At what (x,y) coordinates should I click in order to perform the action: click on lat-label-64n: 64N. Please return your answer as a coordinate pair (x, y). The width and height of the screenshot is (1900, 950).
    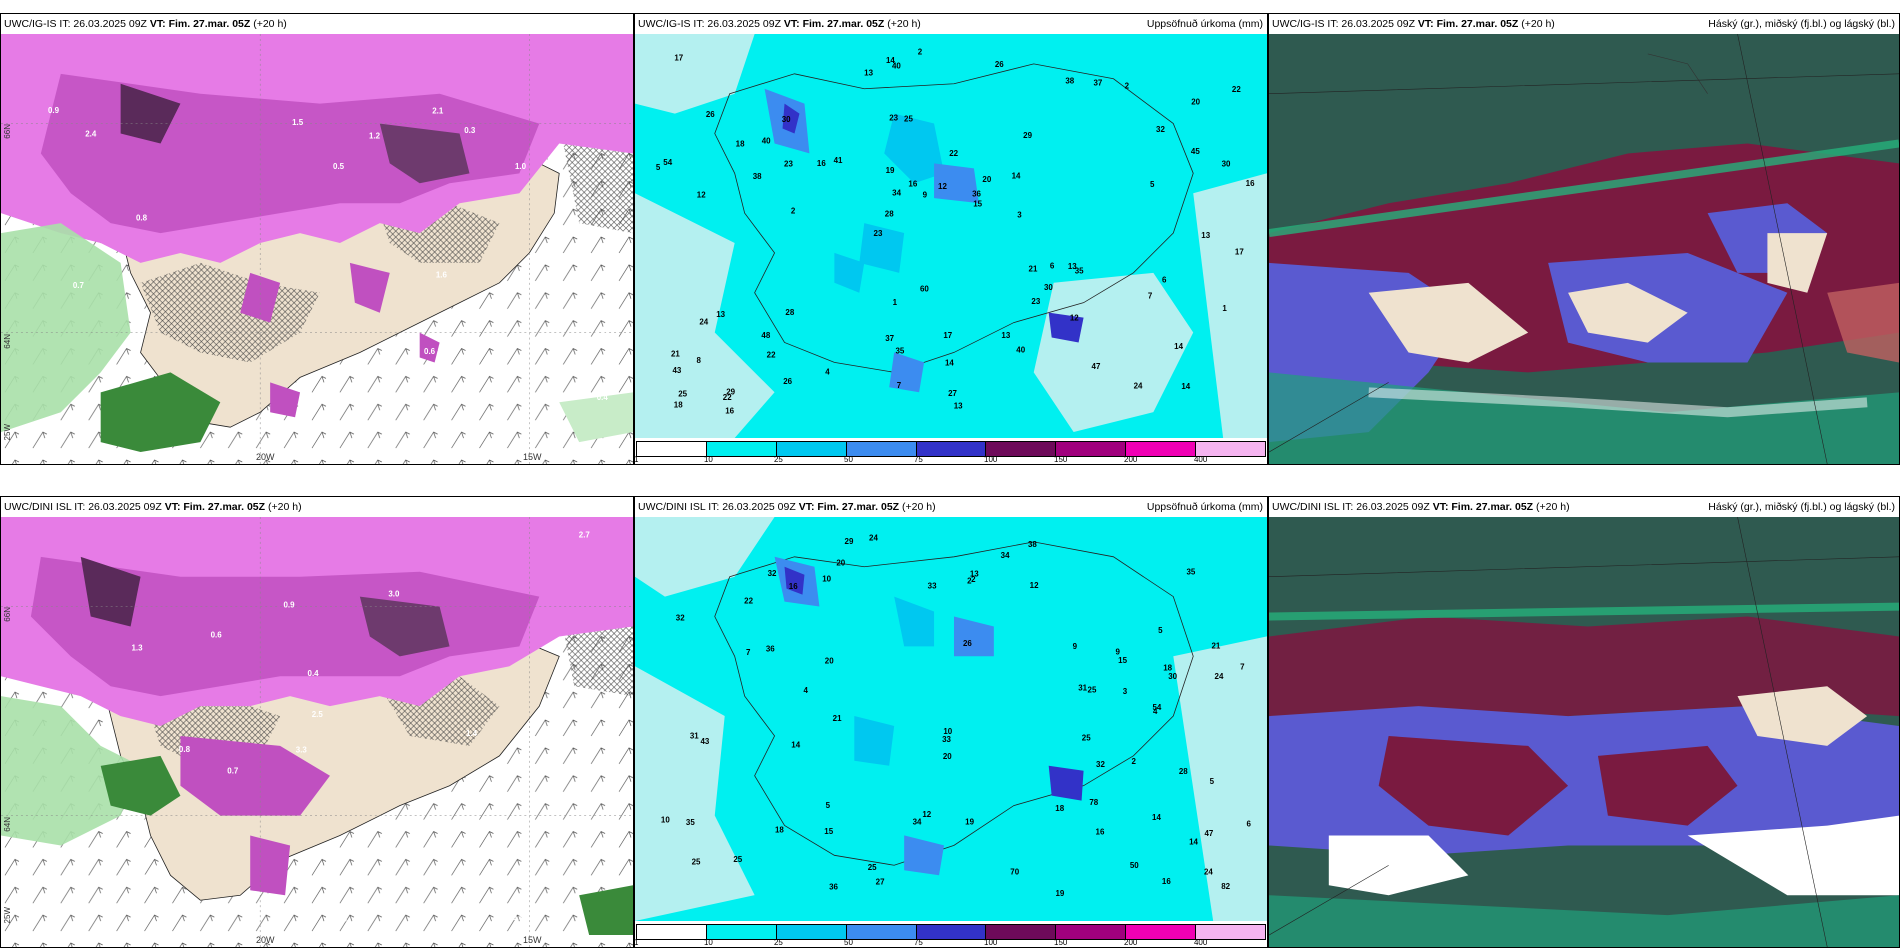
    Looking at the image, I should click on (7, 341).